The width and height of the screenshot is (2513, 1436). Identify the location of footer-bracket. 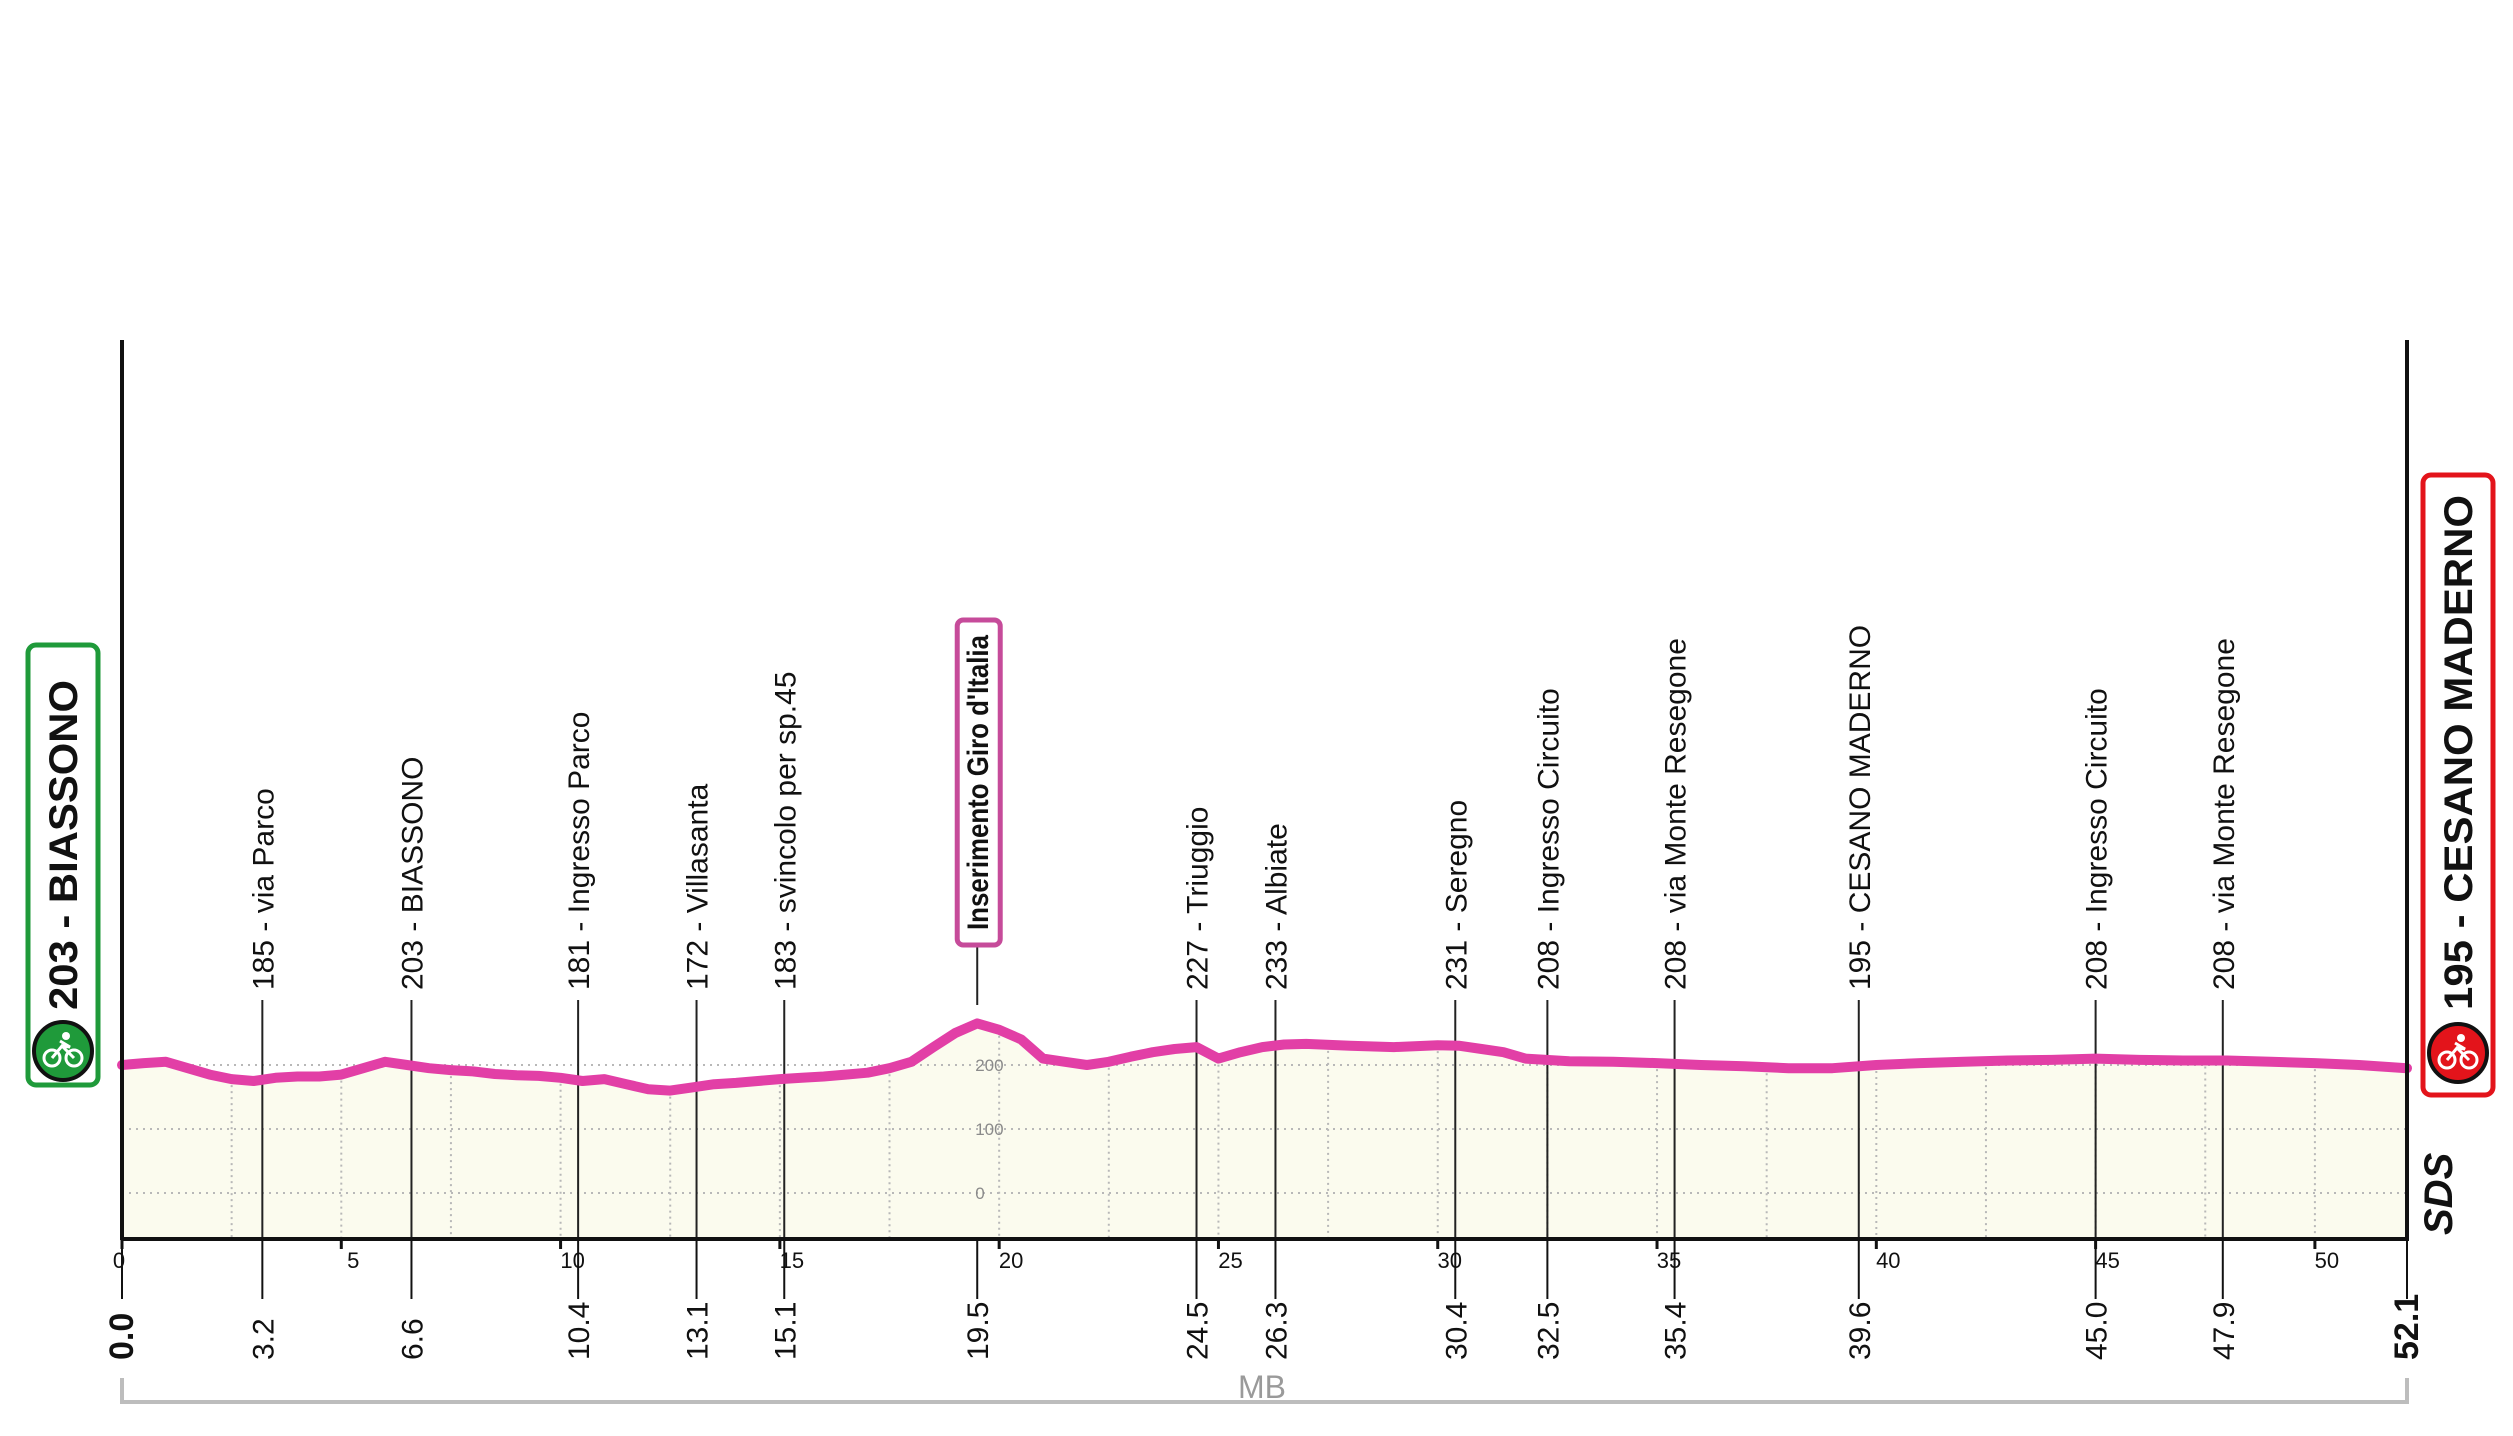
(1264, 1391).